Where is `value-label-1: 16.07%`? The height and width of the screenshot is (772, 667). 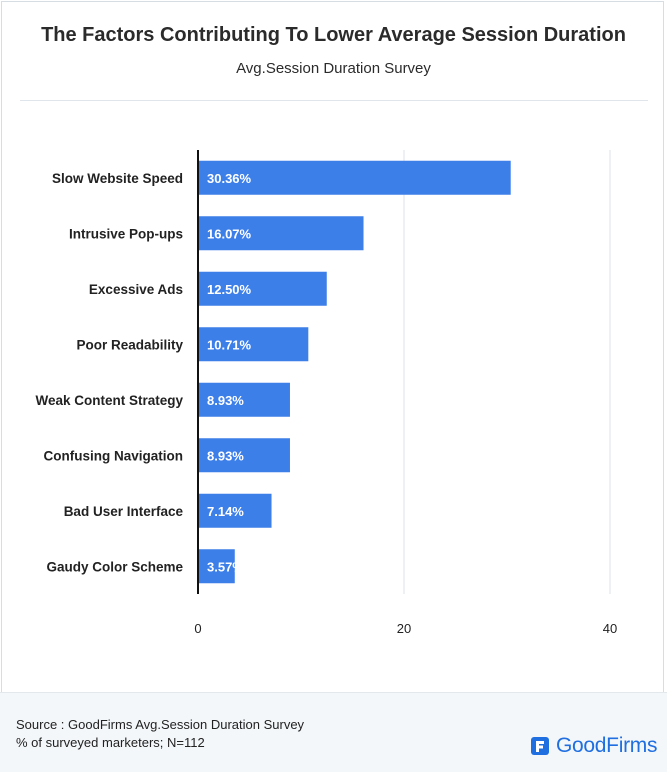
value-label-1: 16.07% is located at coordinates (229, 233).